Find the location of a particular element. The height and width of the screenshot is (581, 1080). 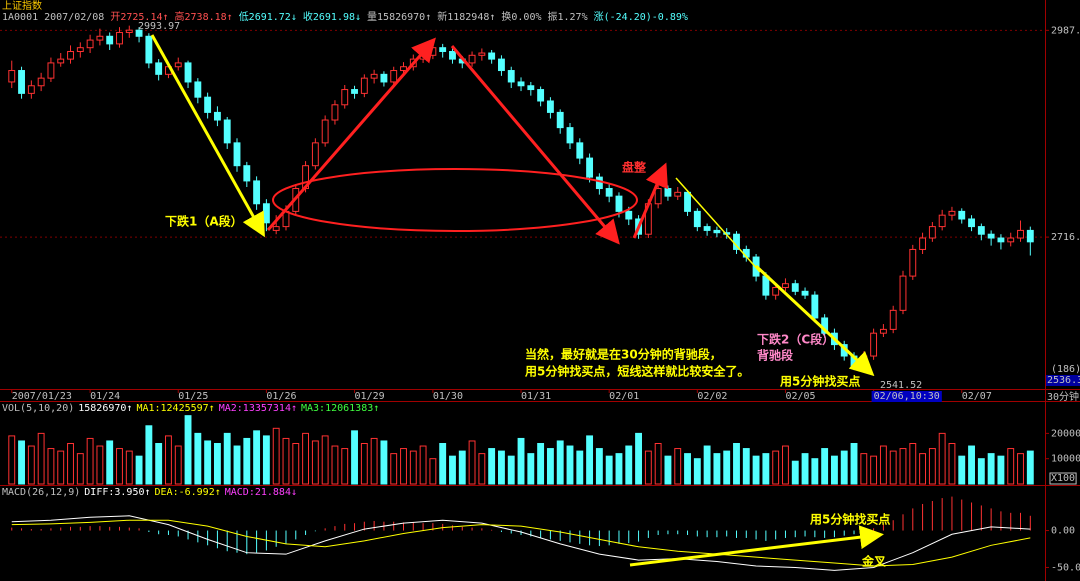

y-tick-label: 0.00 is located at coordinates (1063, 531).